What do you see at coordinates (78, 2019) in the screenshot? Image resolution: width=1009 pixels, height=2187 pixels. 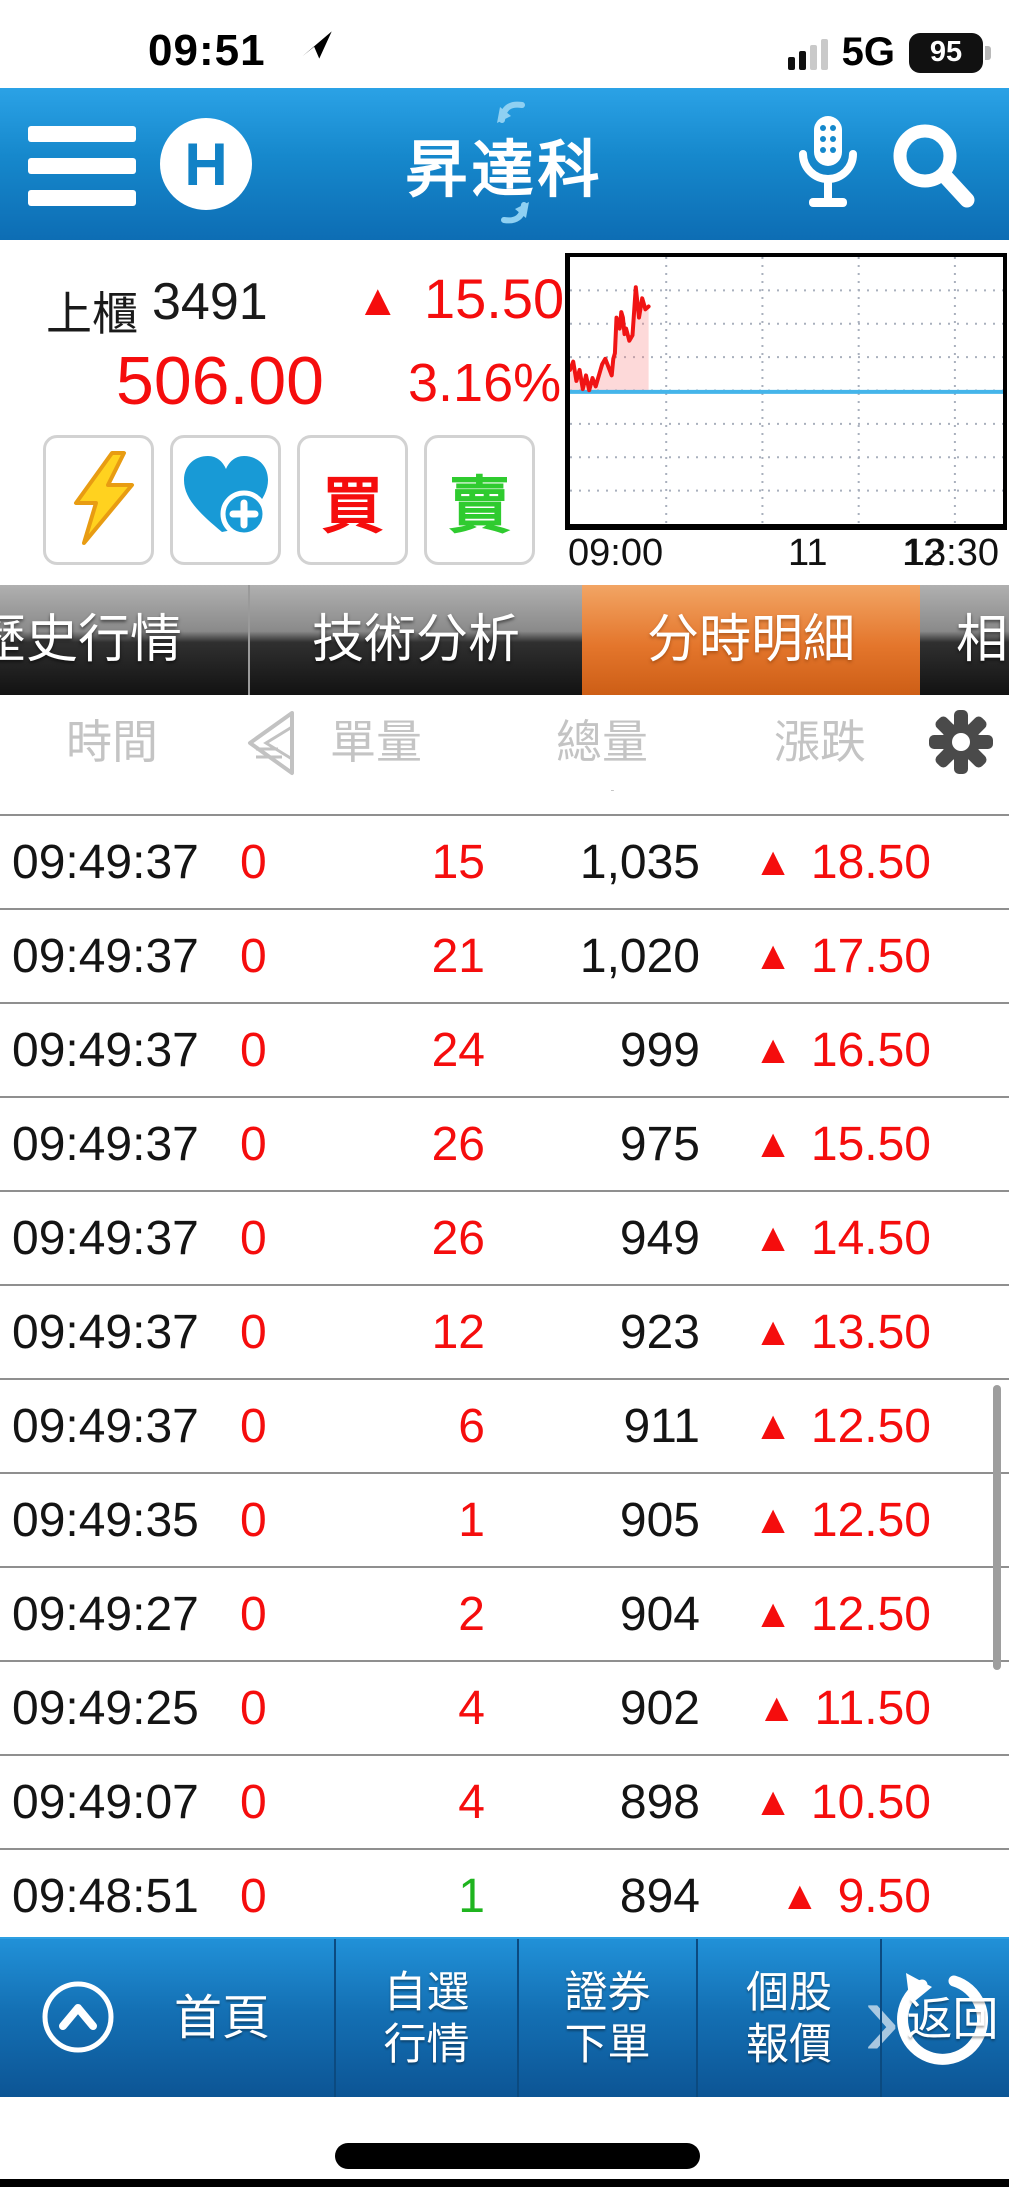 I see `collapse-up-icon` at bounding box center [78, 2019].